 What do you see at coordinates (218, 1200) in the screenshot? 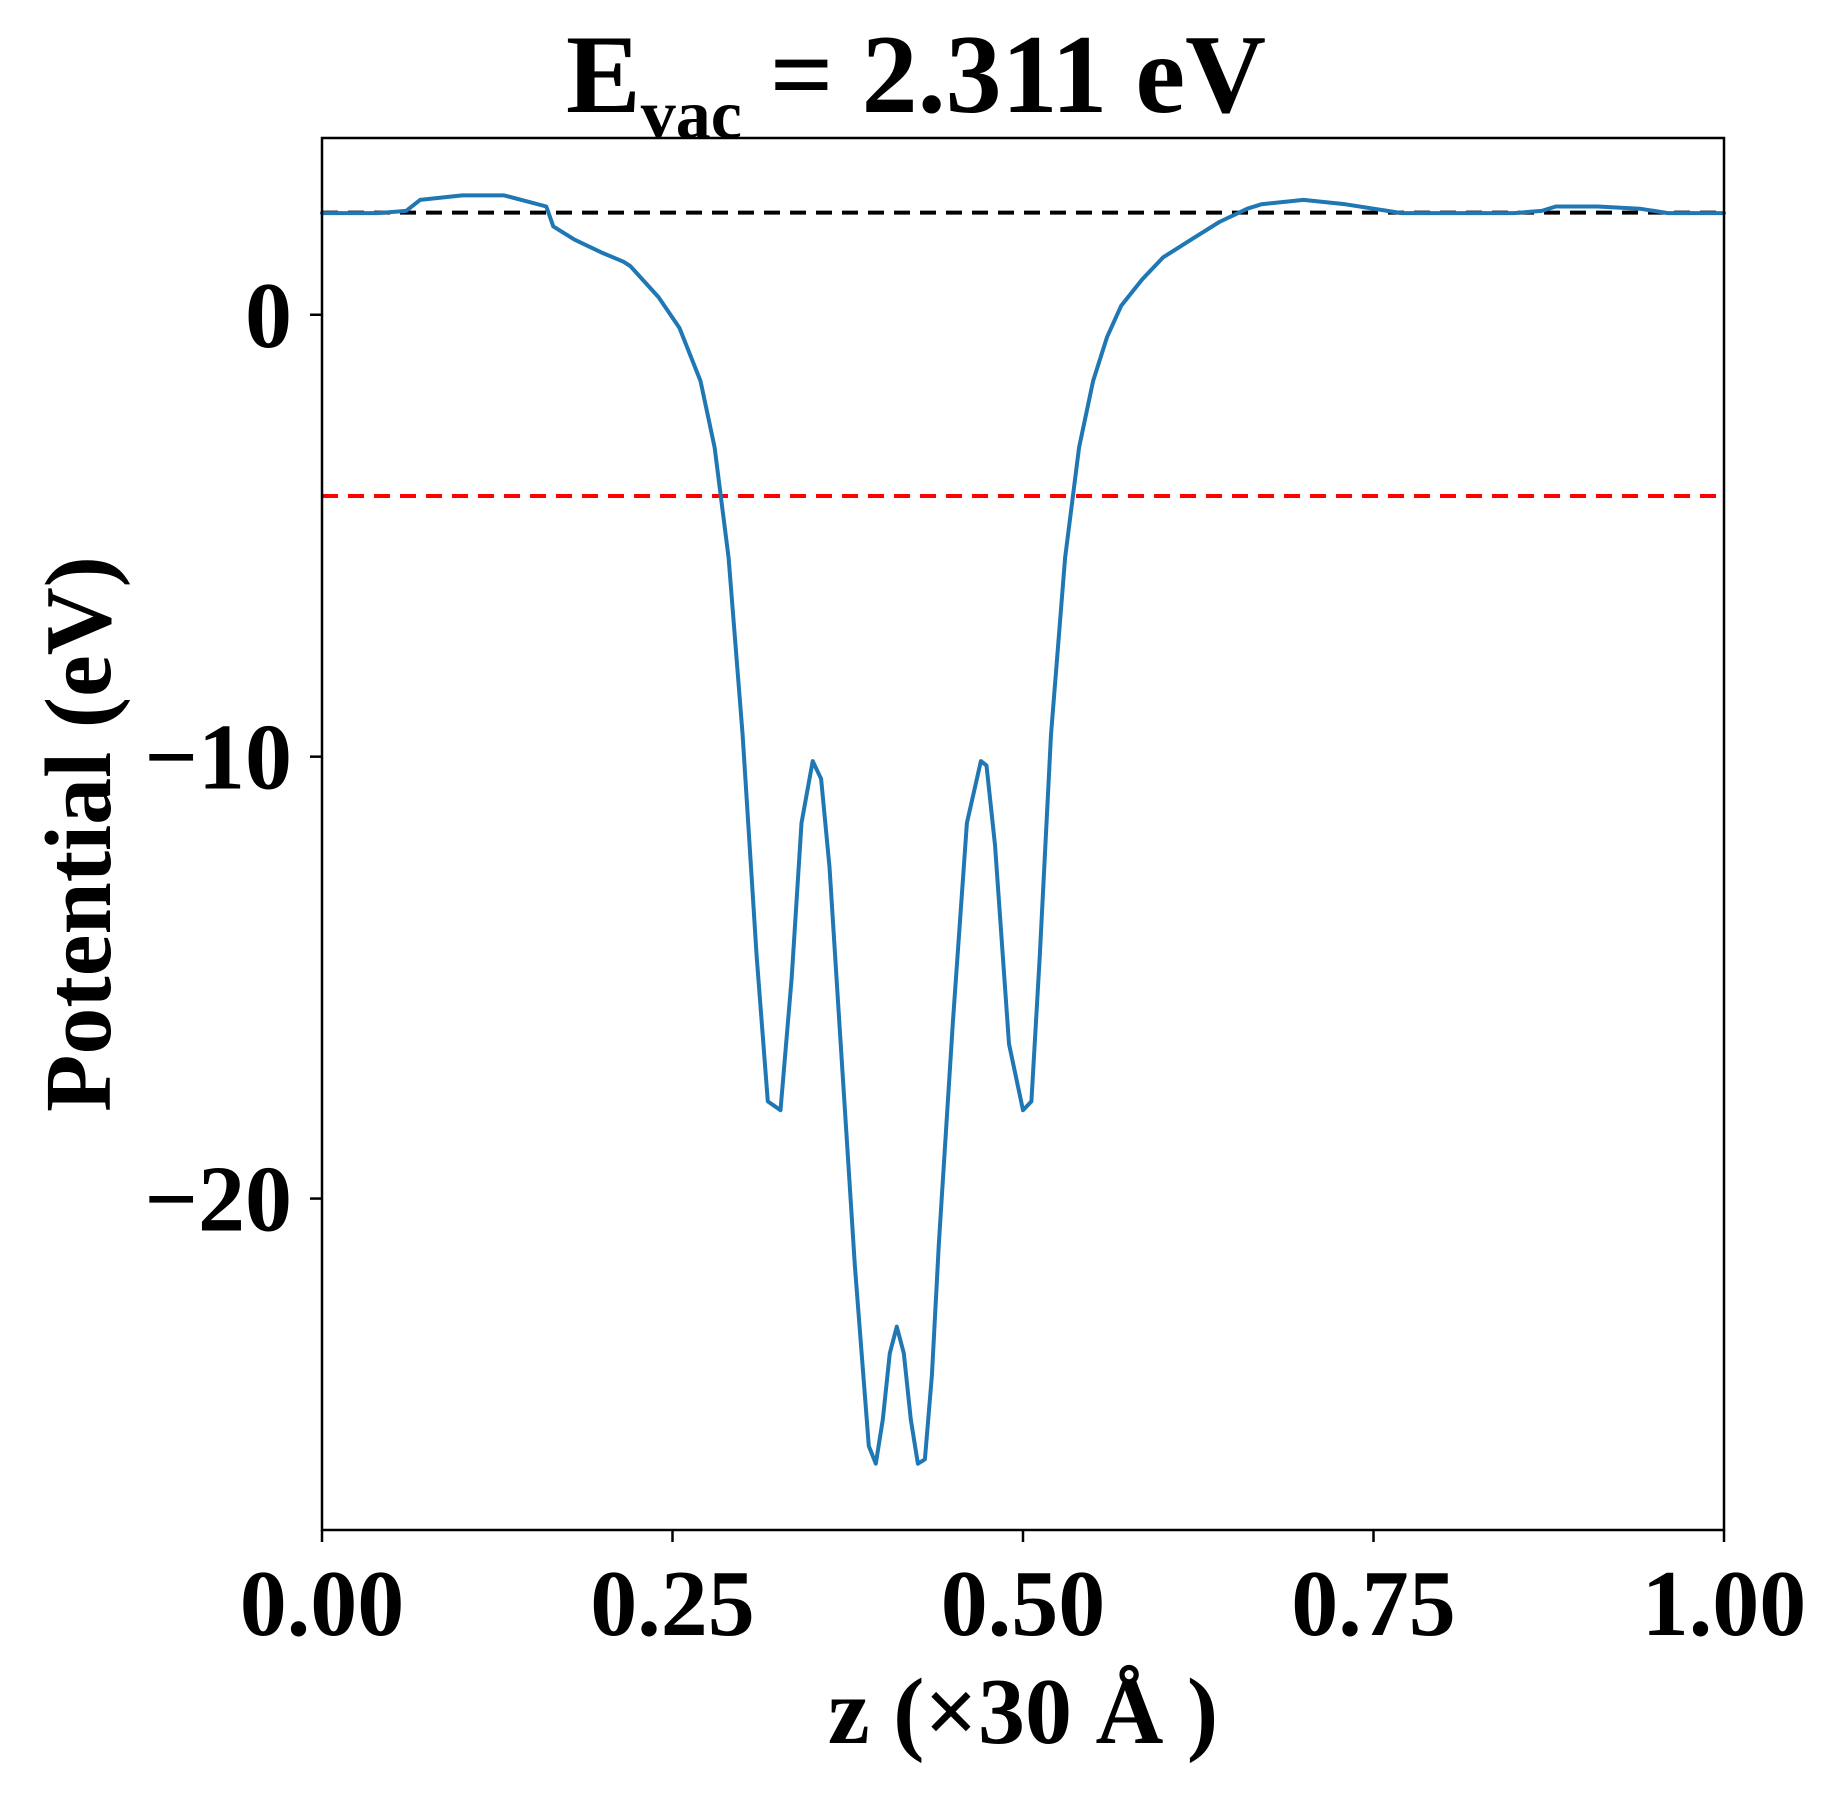
I see `y-tick-label: −20` at bounding box center [218, 1200].